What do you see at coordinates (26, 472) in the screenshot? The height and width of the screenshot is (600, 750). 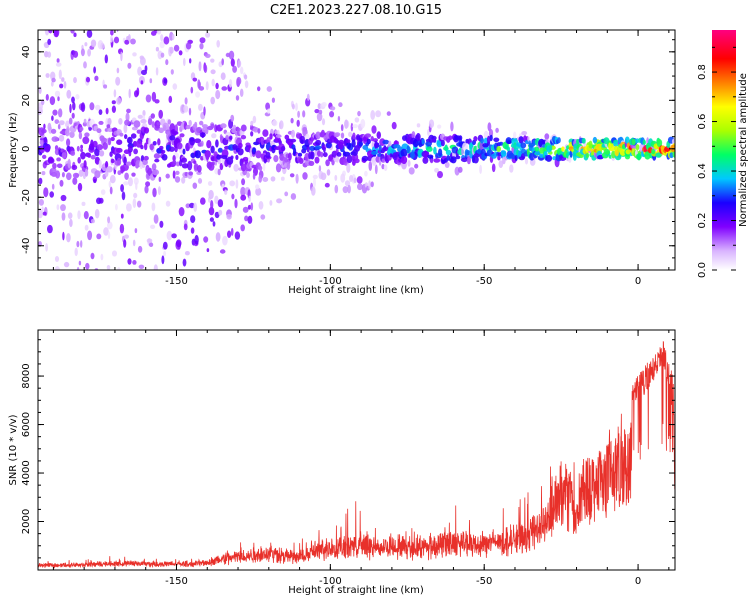 I see `y-tick-label: 4000` at bounding box center [26, 472].